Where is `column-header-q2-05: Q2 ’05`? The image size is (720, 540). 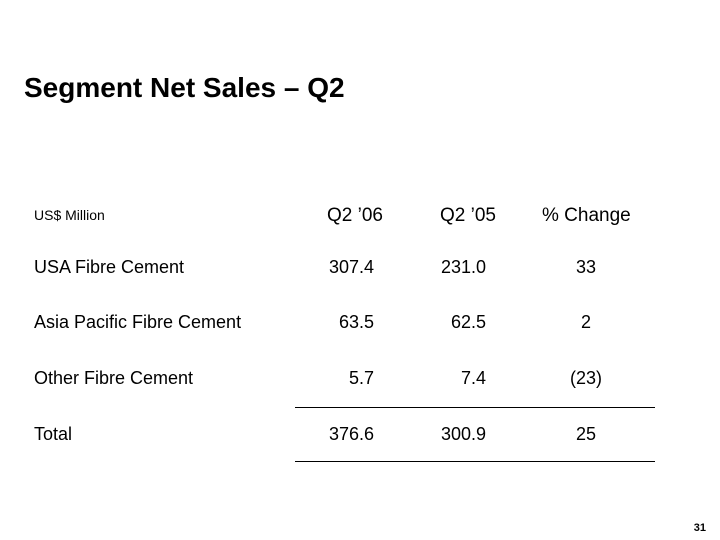
column-header-q2-05: Q2 ’05 is located at coordinates (468, 215).